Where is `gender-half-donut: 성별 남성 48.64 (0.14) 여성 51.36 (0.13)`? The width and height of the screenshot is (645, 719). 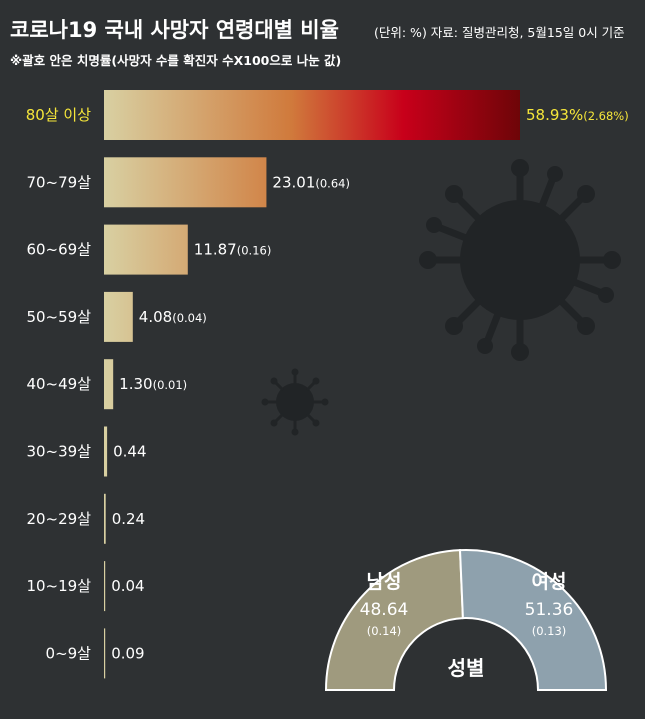 gender-half-donut: 성별 남성 48.64 (0.14) 여성 51.36 (0.13) is located at coordinates (466, 620).